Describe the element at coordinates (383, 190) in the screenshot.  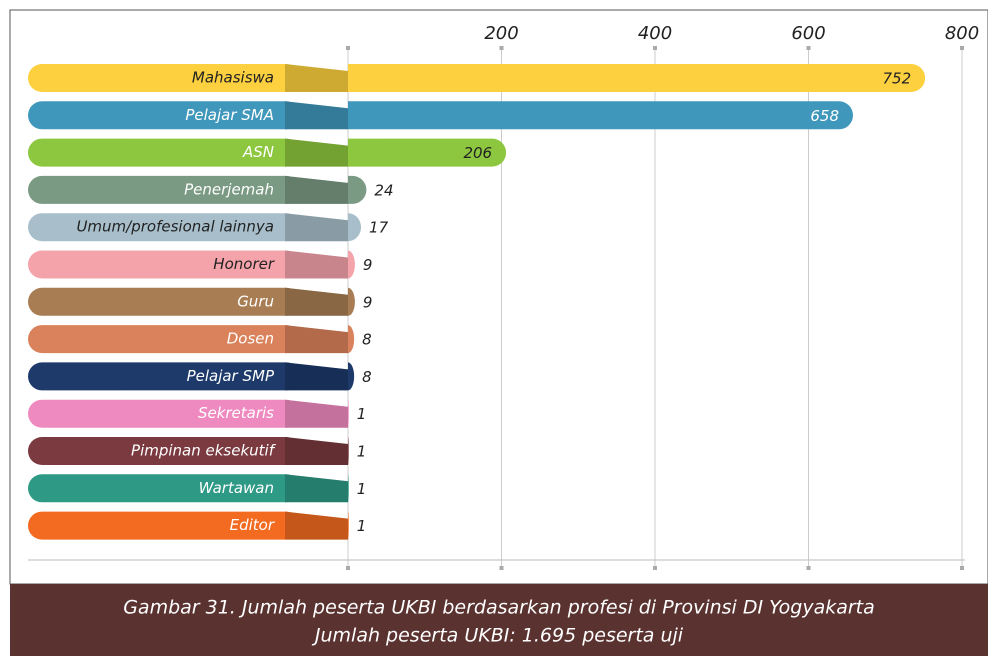
I see `value-label: 24` at that location.